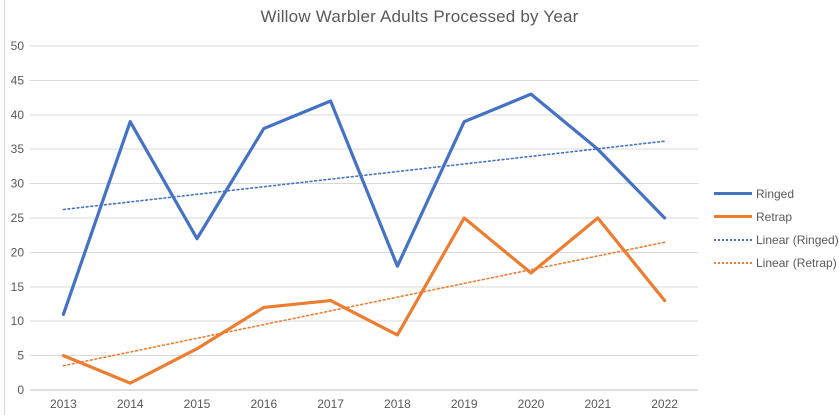  What do you see at coordinates (733, 216) in the screenshot?
I see `legend-line-swatch-retrap` at bounding box center [733, 216].